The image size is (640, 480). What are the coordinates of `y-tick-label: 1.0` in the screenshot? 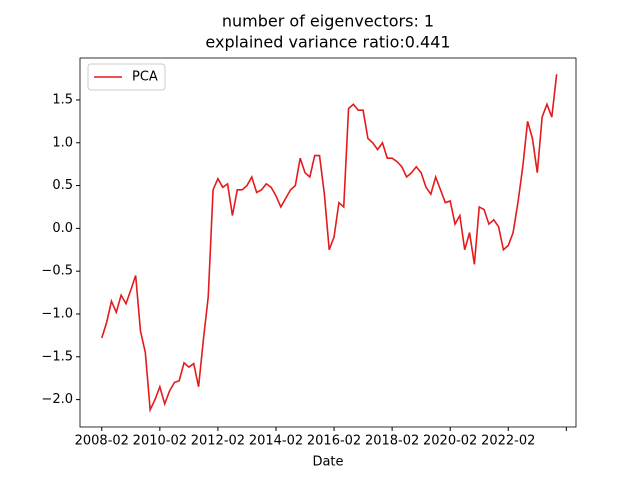 It's located at (62, 142).